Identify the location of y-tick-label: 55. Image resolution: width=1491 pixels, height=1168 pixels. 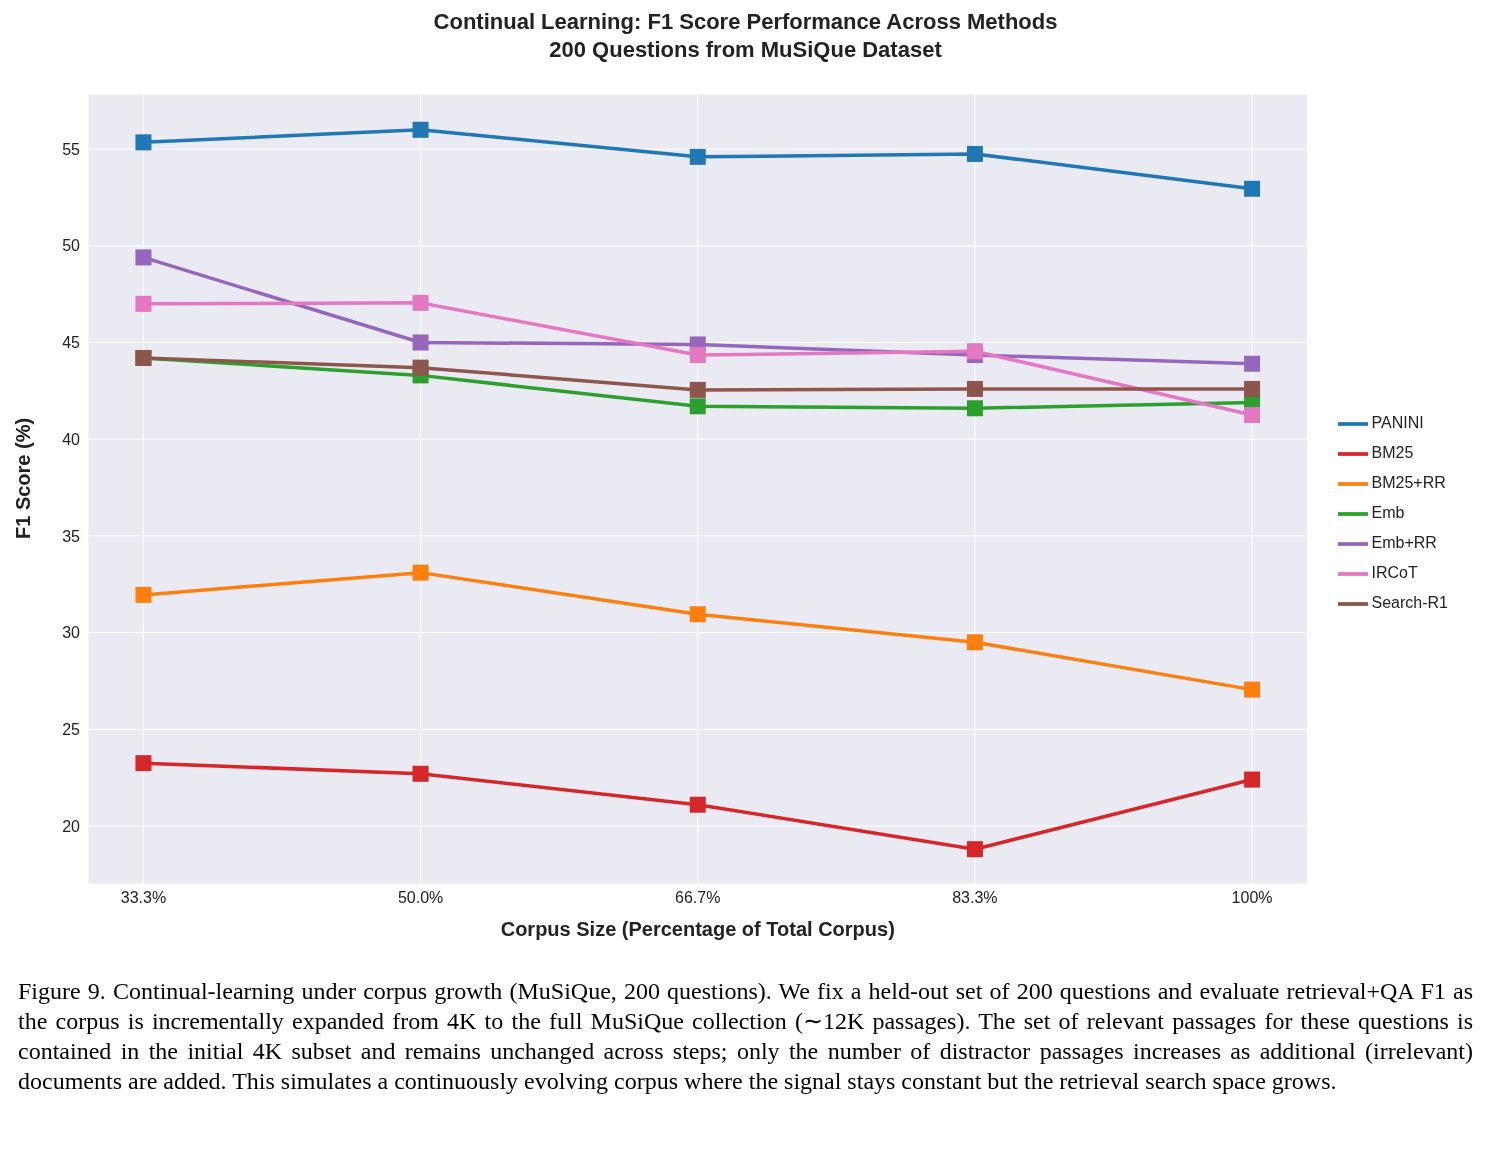
(71, 149).